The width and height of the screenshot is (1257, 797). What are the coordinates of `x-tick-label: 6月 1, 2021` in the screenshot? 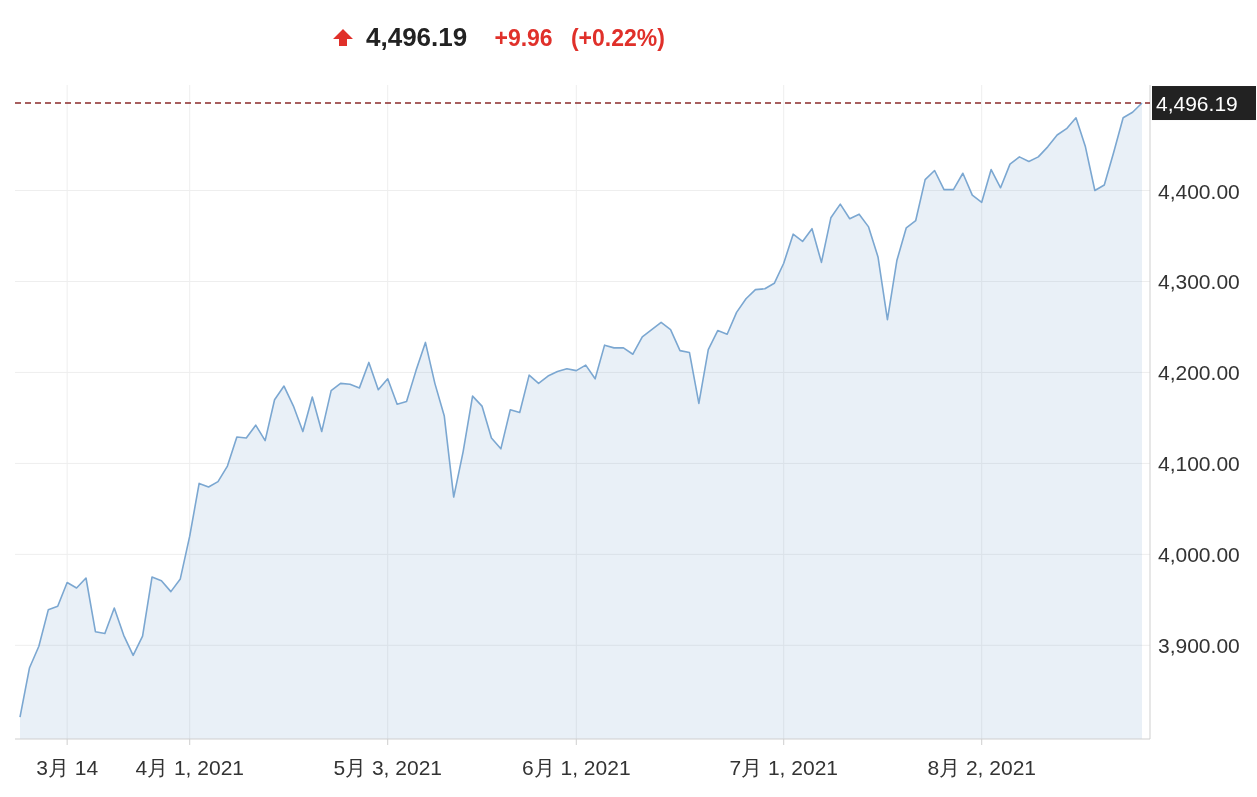 It's located at (576, 767).